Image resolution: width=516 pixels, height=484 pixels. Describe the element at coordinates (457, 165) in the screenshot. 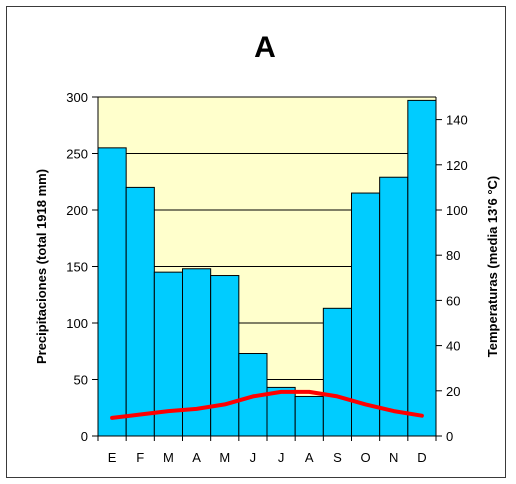

I see `right-tick-label: 120` at that location.